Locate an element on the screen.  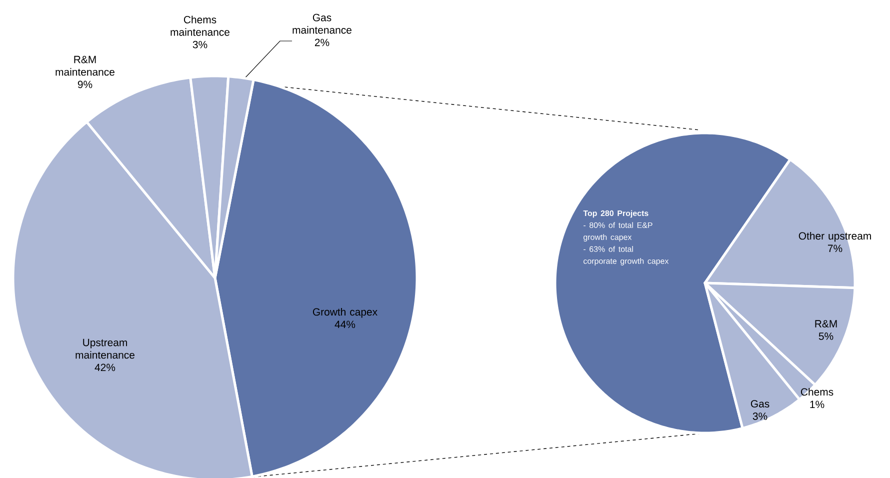
data-label: 5% is located at coordinates (826, 336).